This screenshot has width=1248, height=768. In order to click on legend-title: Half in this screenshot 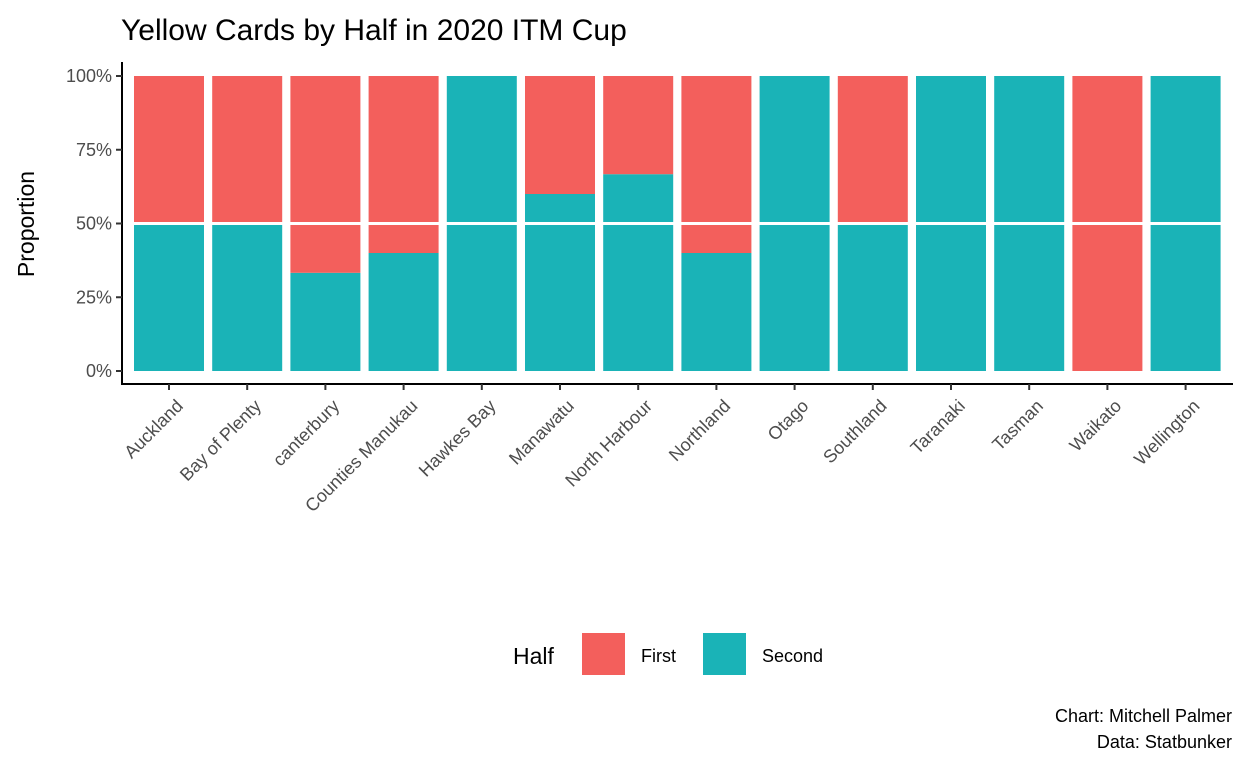, I will do `click(534, 656)`.